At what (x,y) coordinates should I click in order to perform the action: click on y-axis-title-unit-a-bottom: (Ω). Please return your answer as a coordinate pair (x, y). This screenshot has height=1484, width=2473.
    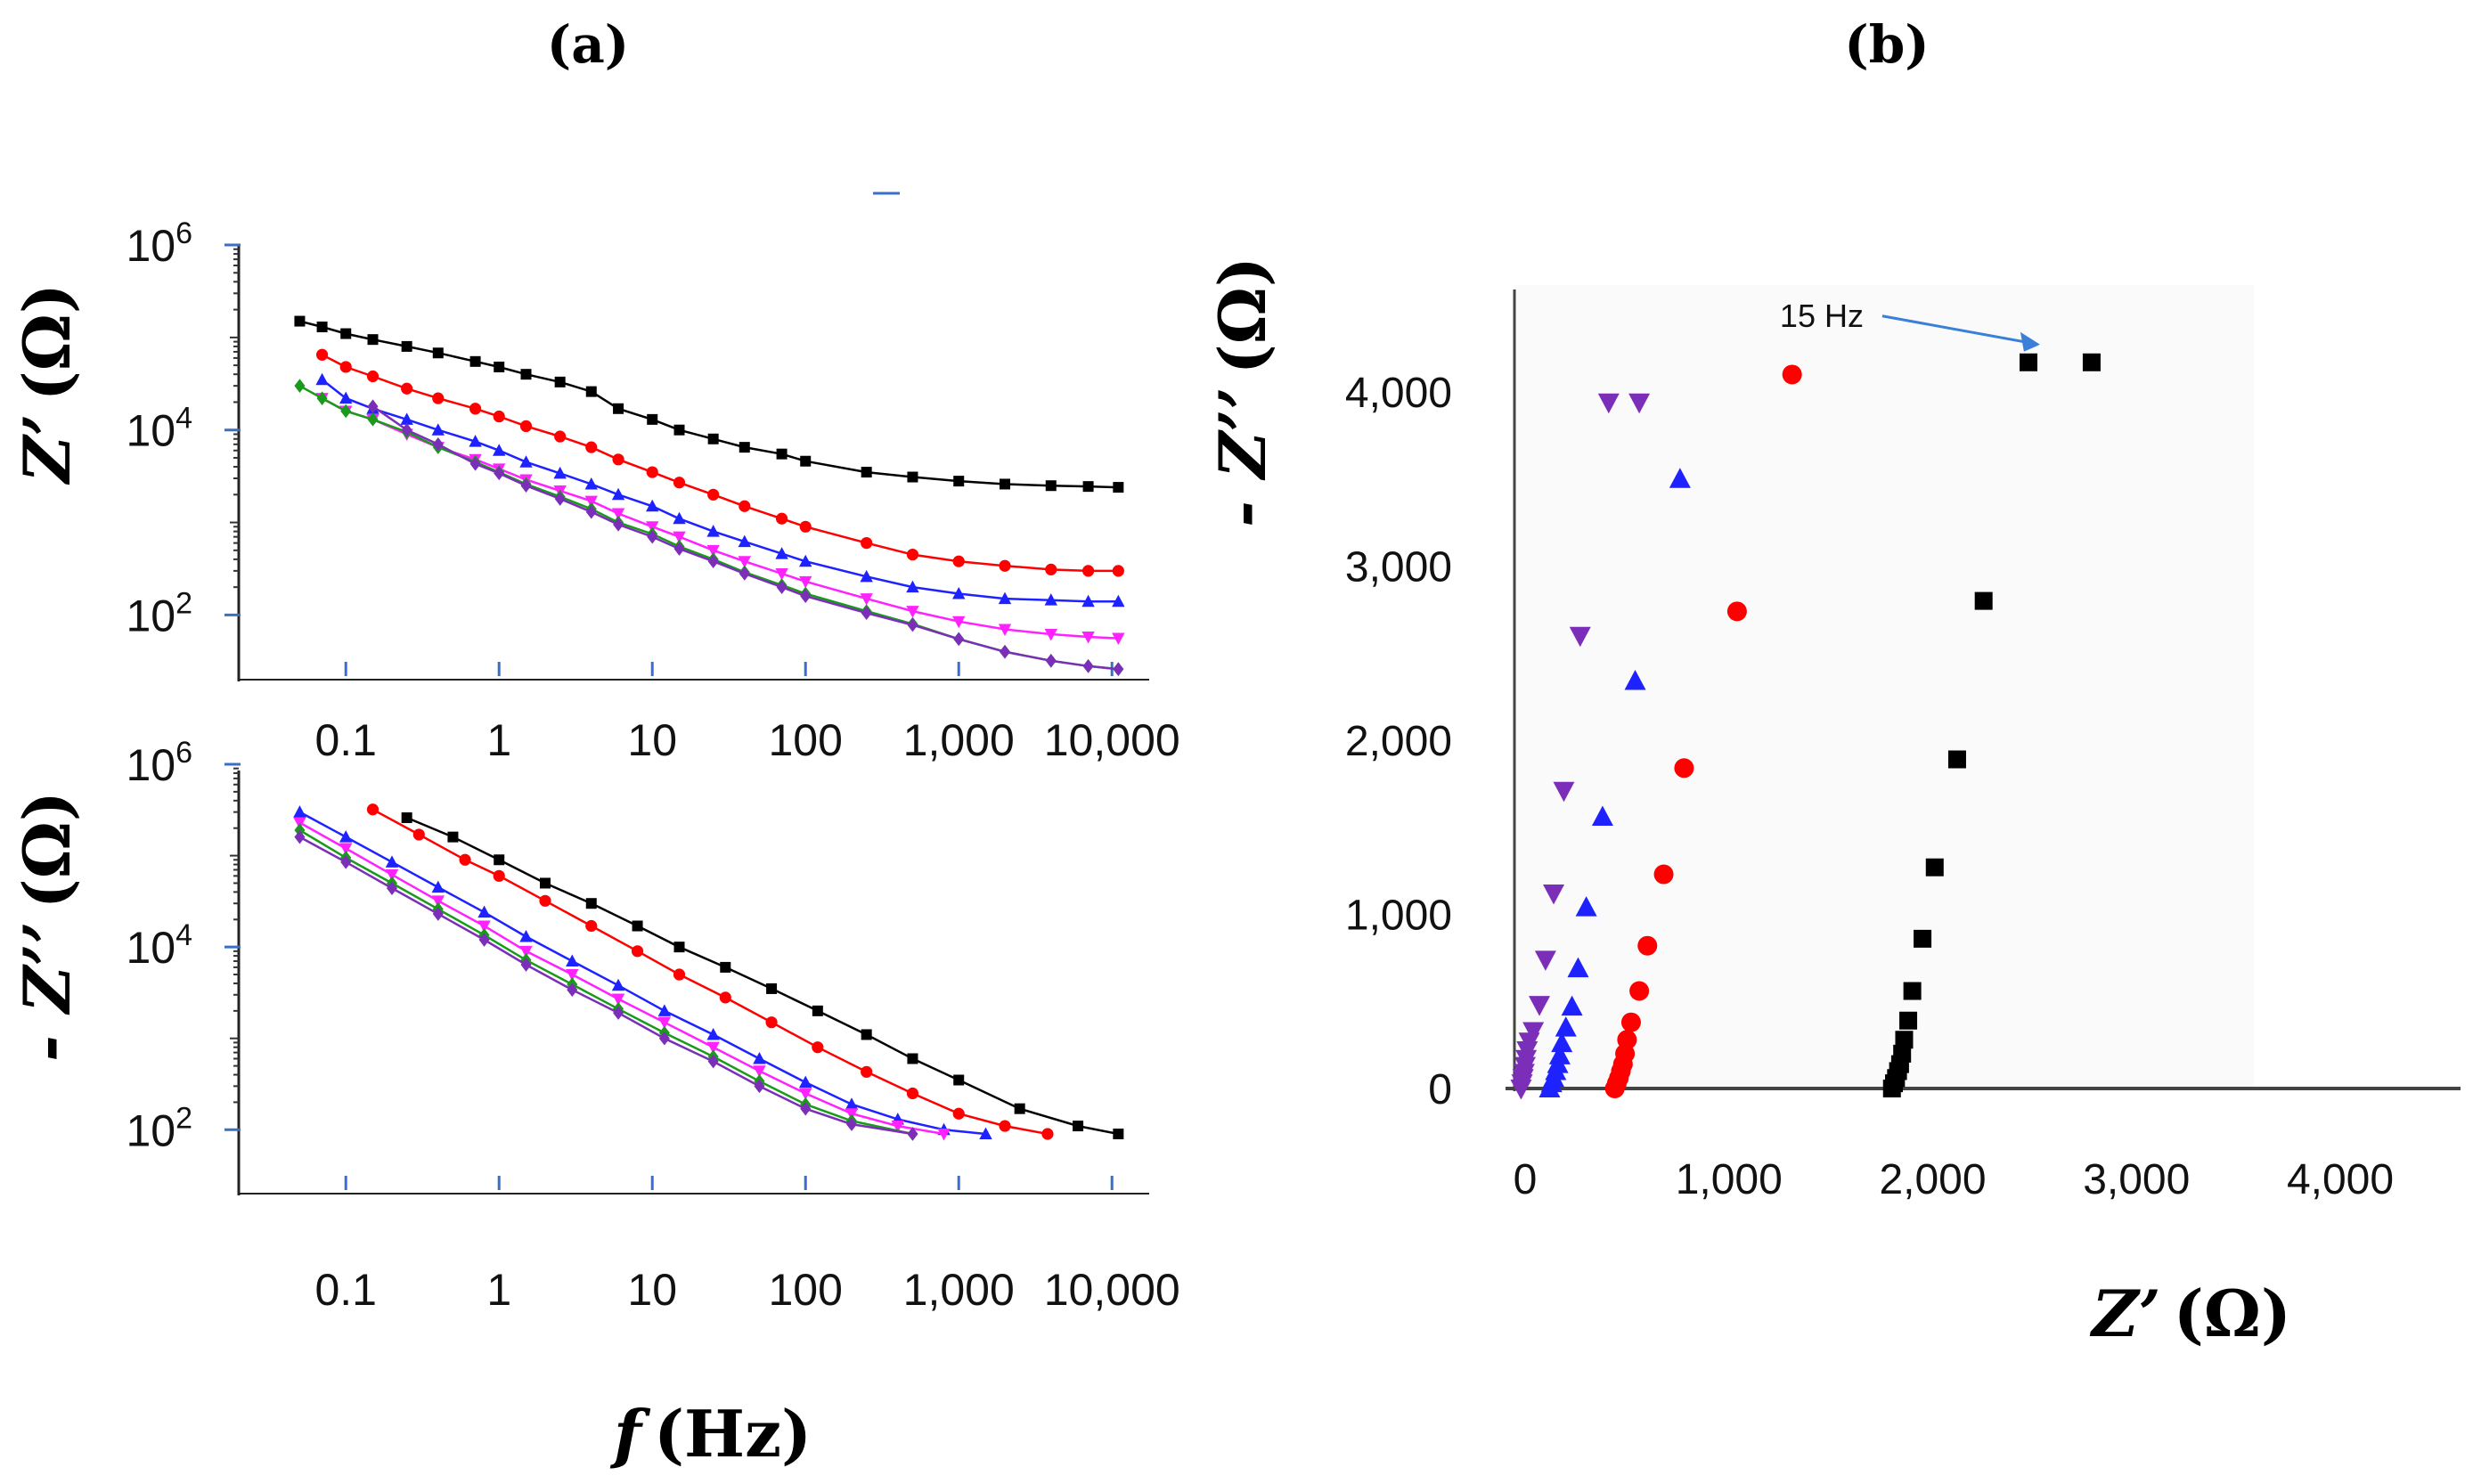
    Looking at the image, I should click on (47, 850).